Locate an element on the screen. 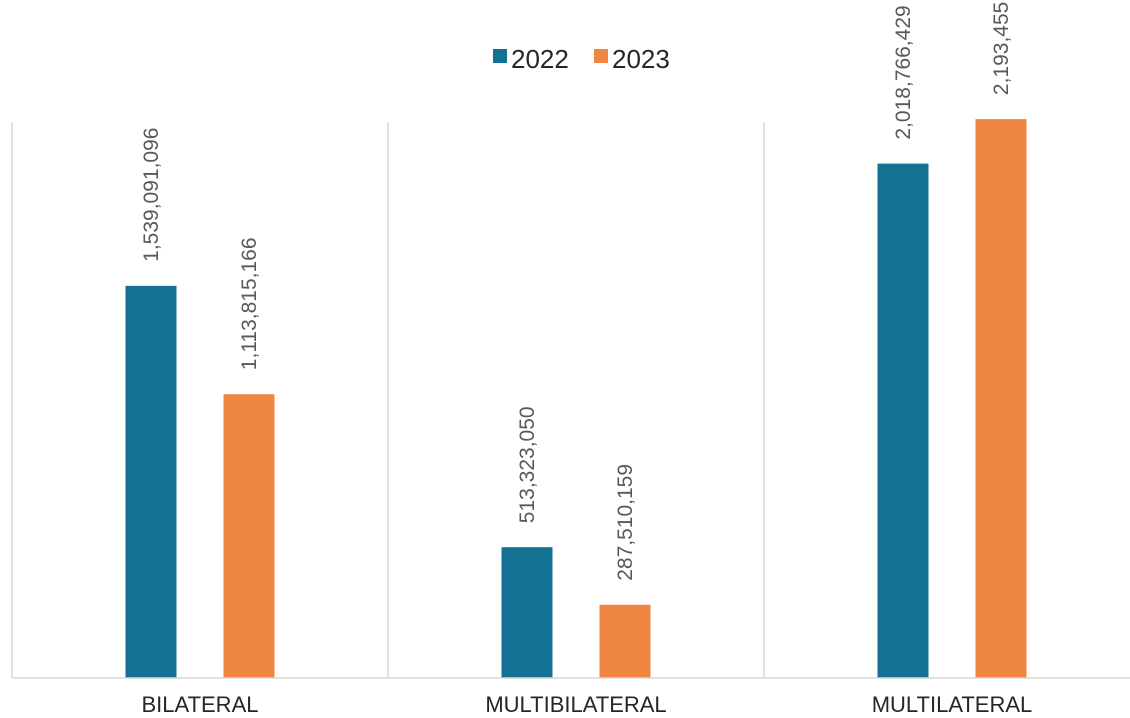 The height and width of the screenshot is (718, 1130). data-label-2022-multilateral: 2,018,766,429 is located at coordinates (903, 72).